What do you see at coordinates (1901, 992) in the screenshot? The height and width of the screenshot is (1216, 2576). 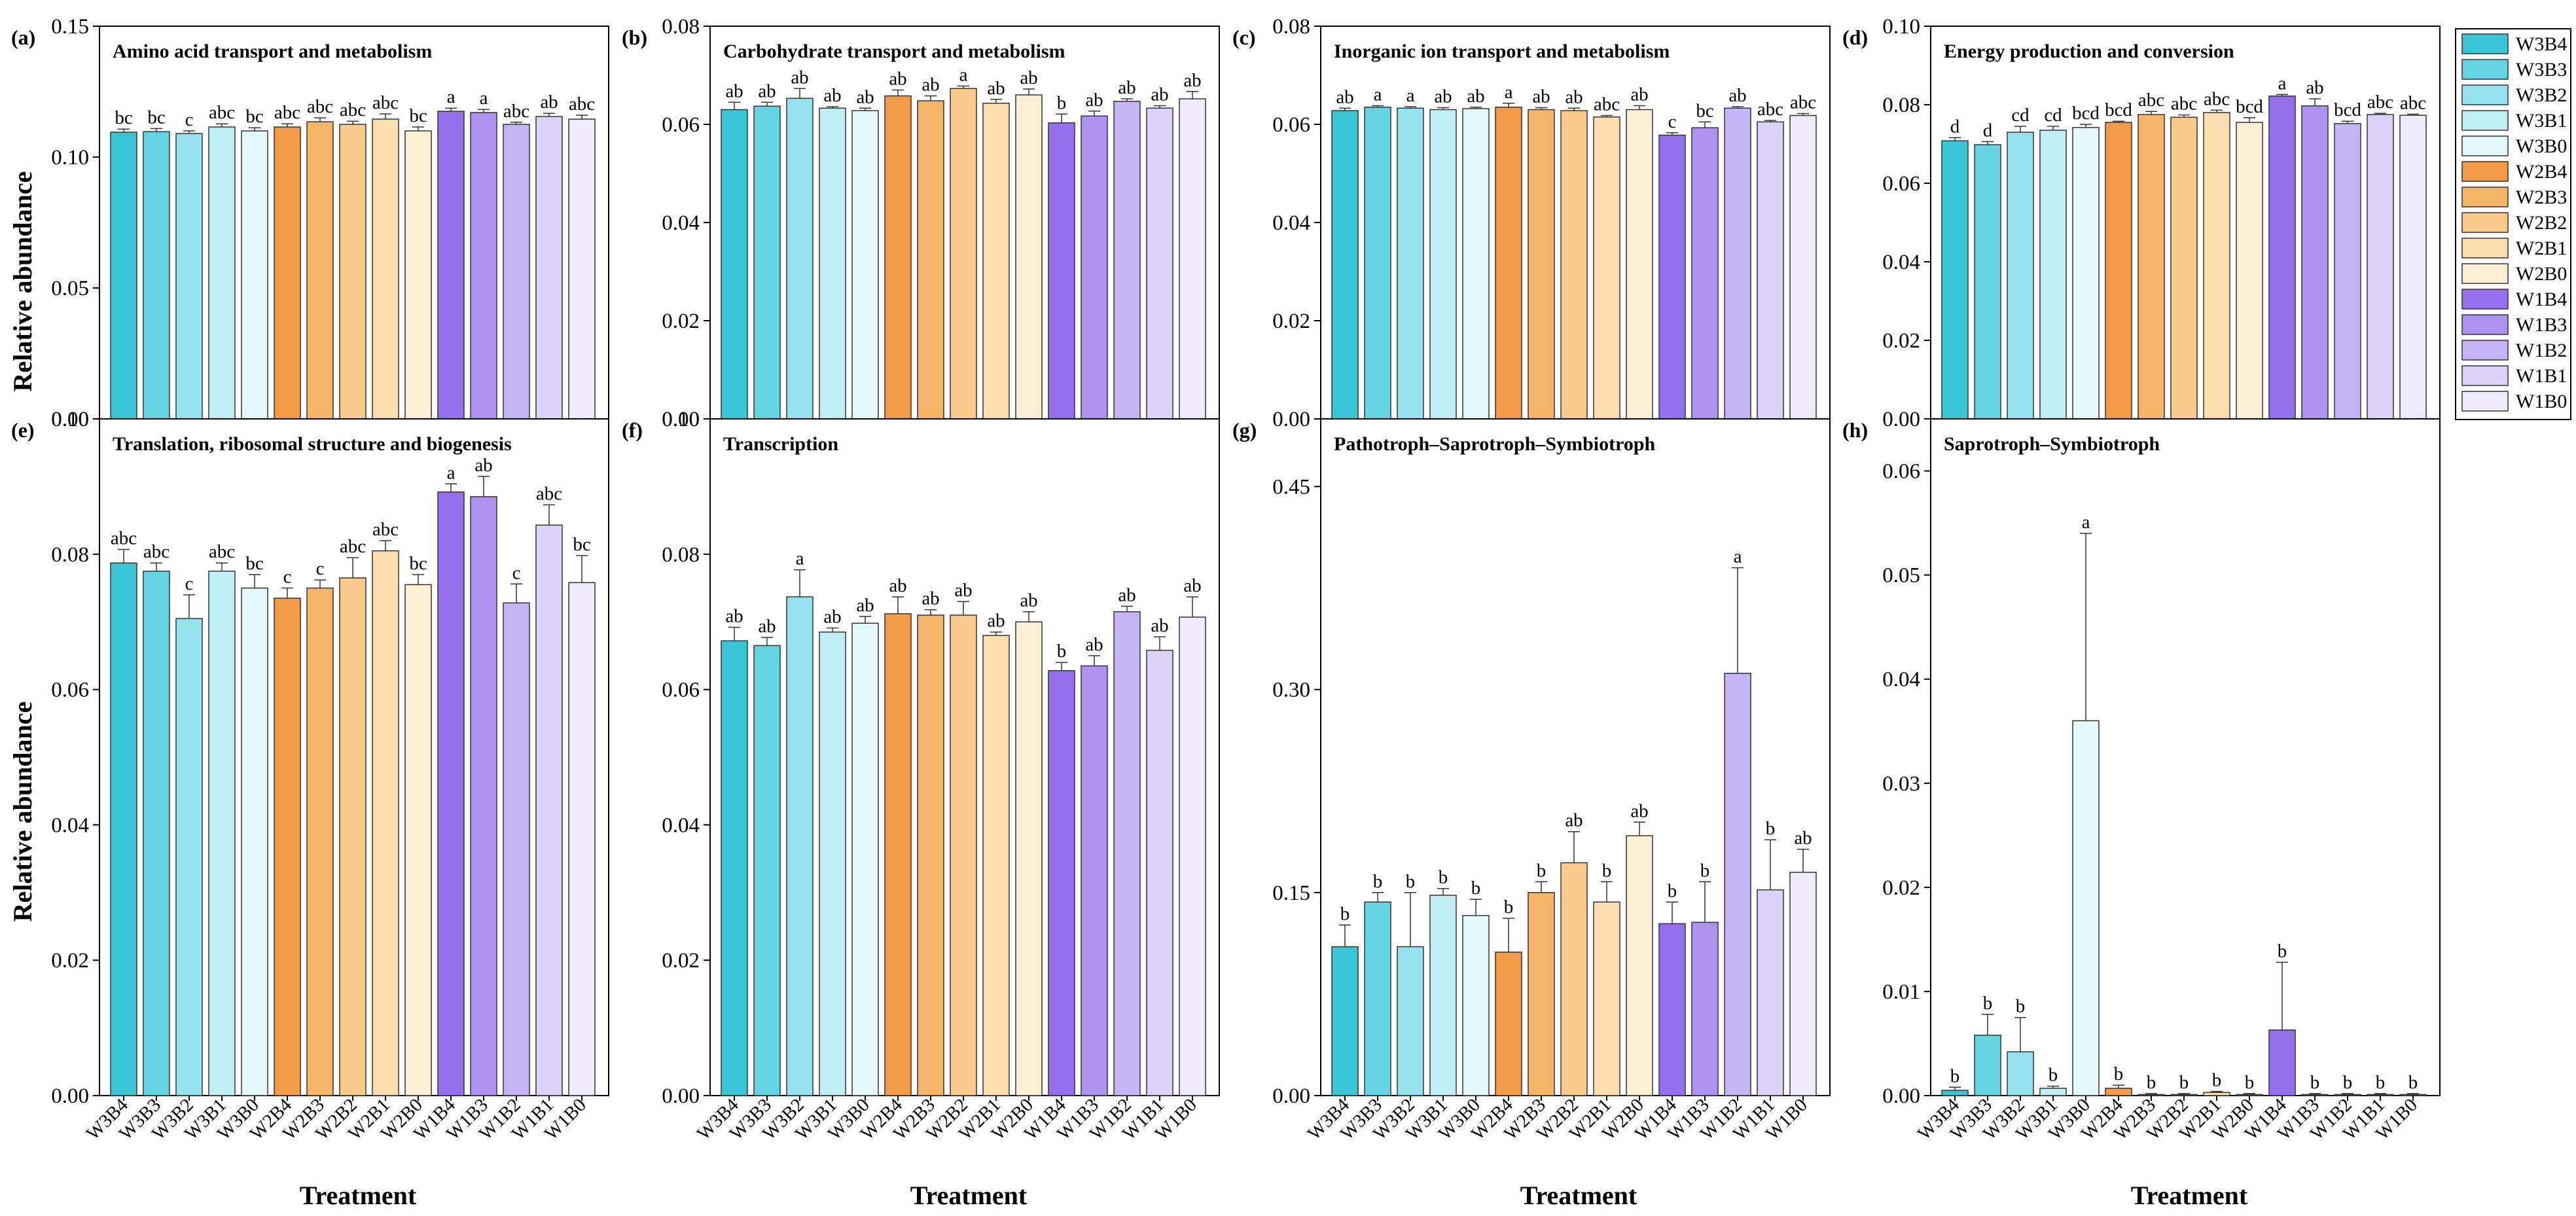 I see `y-tick-label: 0.01` at bounding box center [1901, 992].